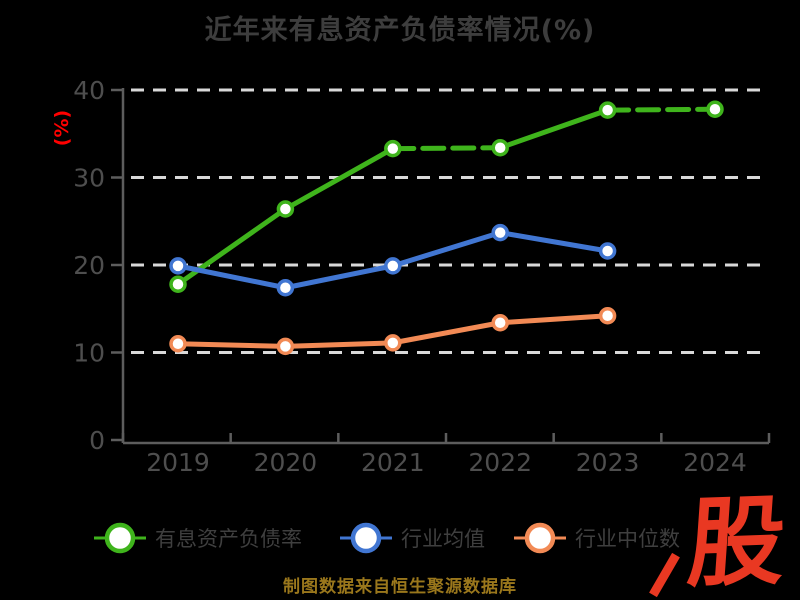 This screenshot has height=600, width=800. Describe the element at coordinates (286, 462) in the screenshot. I see `x-tick-label: 2020` at that location.